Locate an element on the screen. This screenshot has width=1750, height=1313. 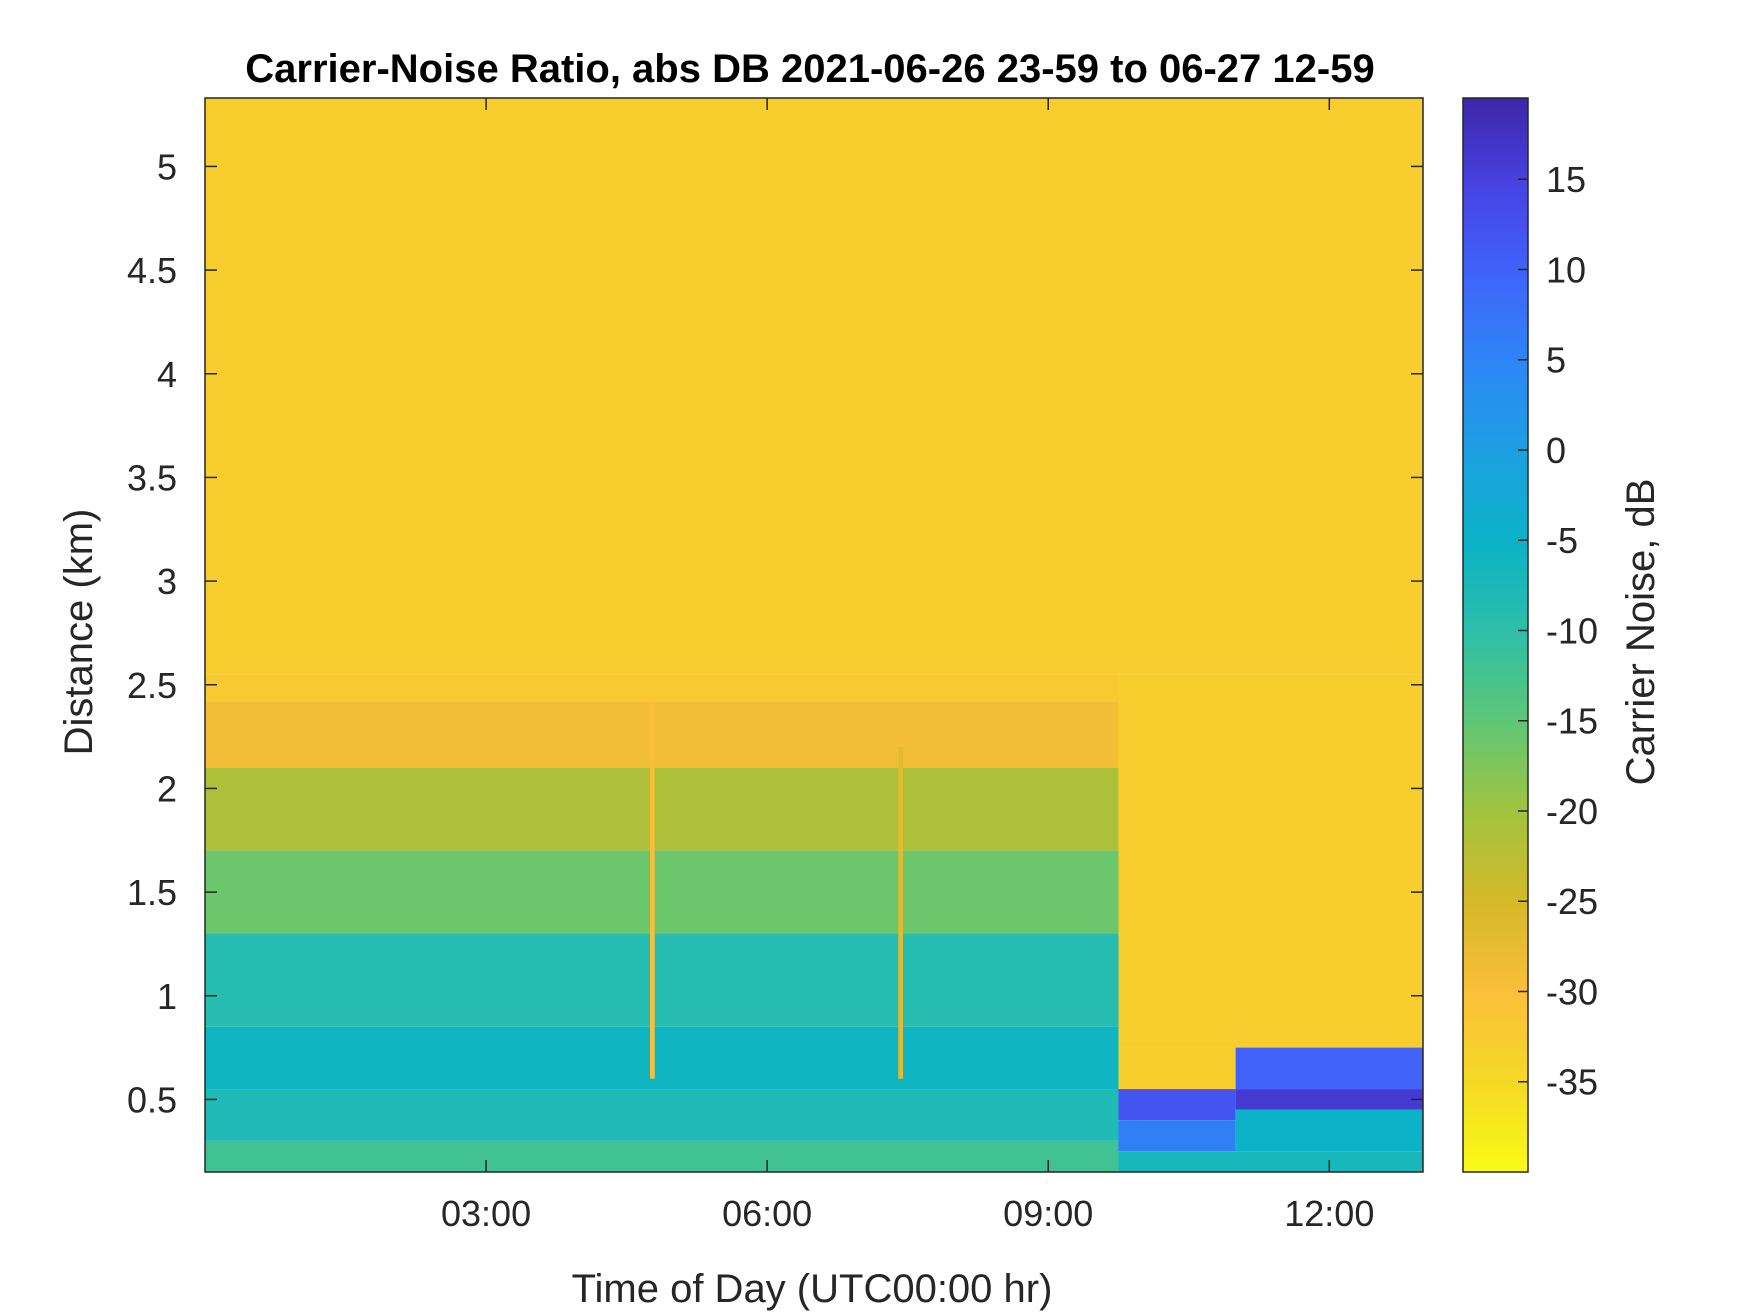
x-tick-label: 03:00 is located at coordinates (486, 1213).